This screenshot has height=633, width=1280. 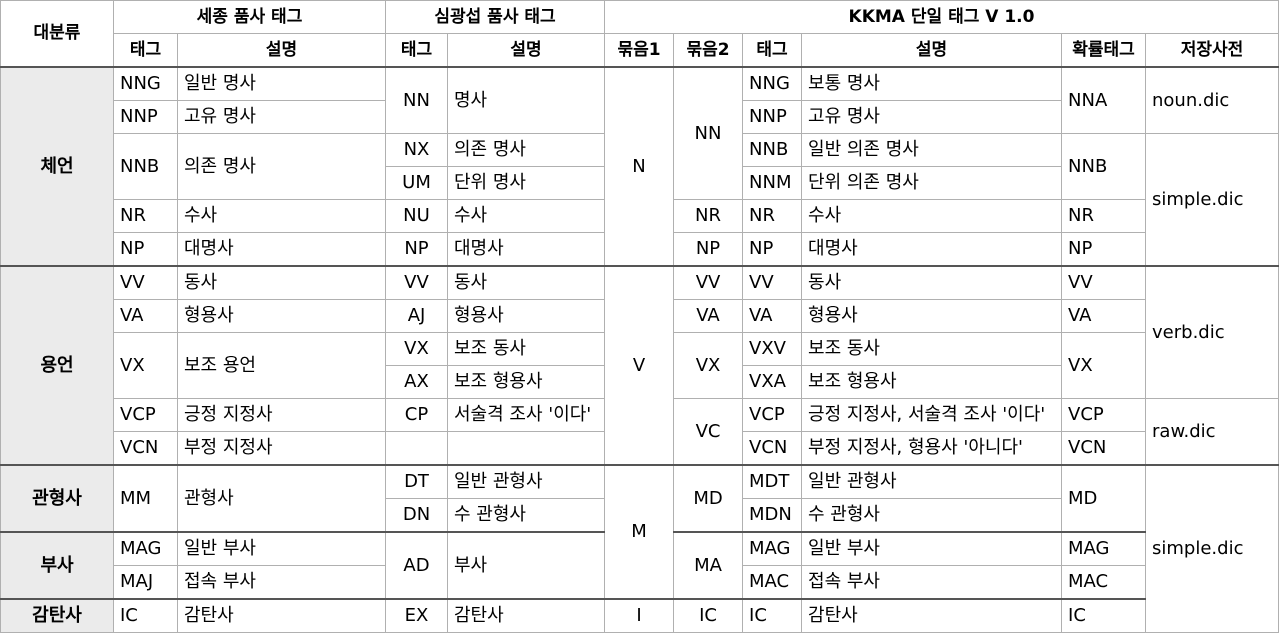 I want to click on header-simkwang: 심광섭 품사 태그, so click(x=495, y=17).